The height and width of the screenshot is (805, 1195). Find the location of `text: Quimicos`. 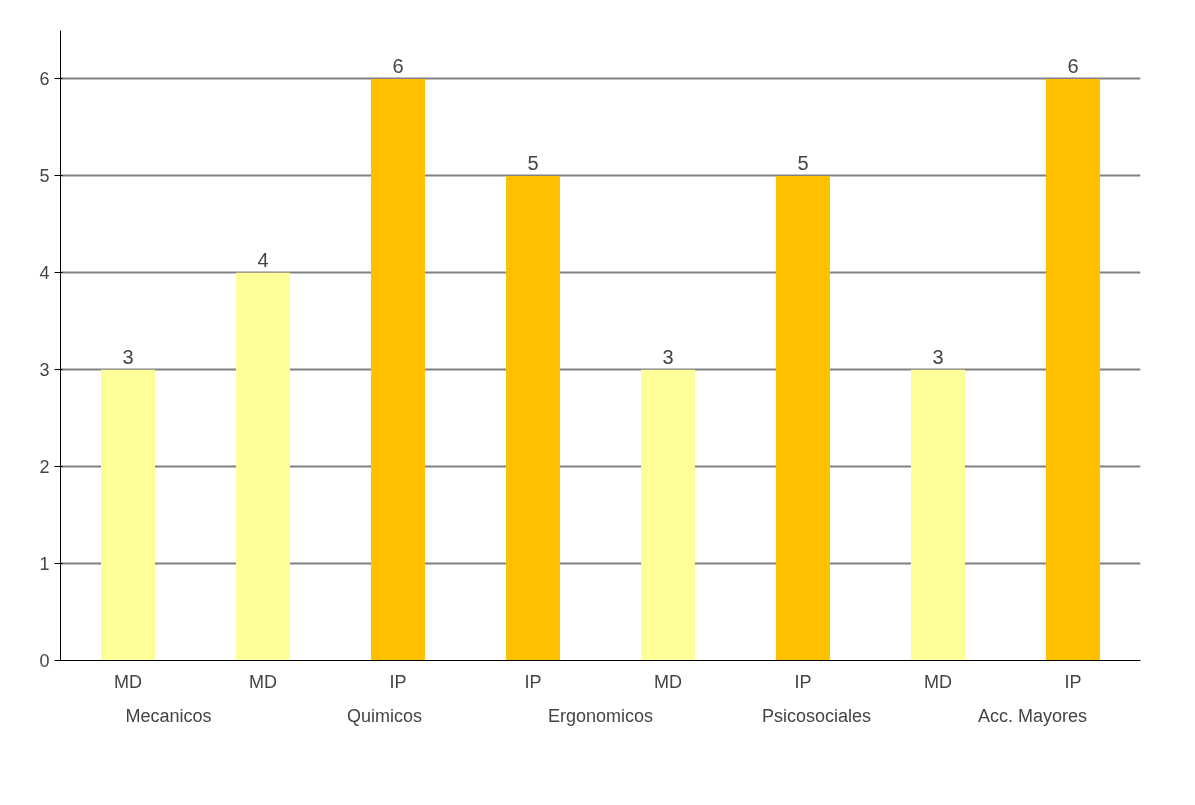

text: Quimicos is located at coordinates (384, 715).